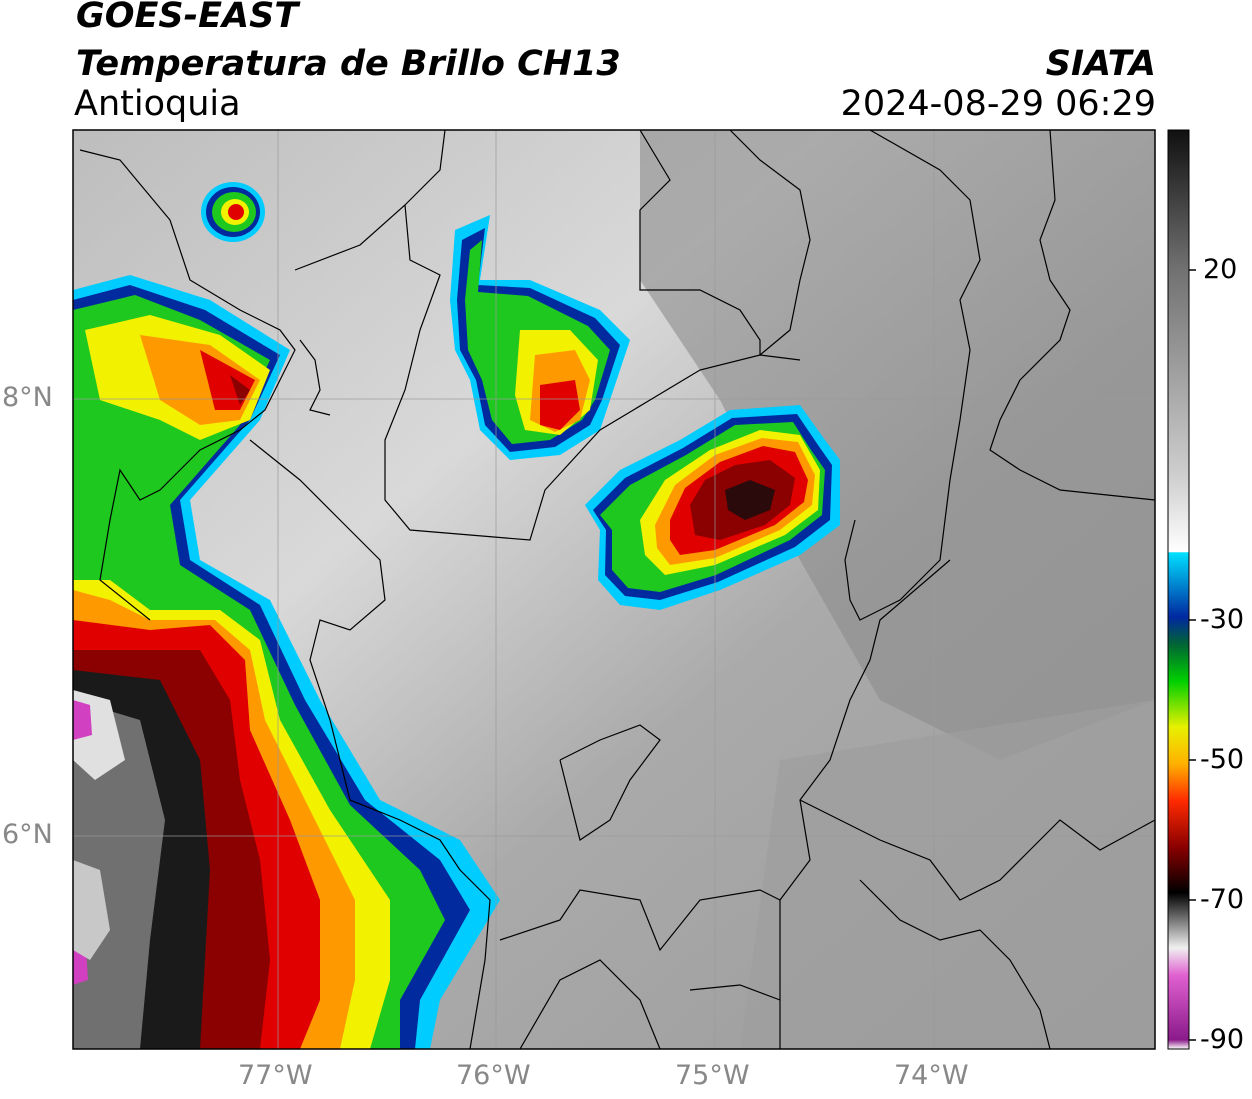 This screenshot has width=1252, height=1099. Describe the element at coordinates (1100, 64) in the screenshot. I see `organization-label: SIATA` at that location.